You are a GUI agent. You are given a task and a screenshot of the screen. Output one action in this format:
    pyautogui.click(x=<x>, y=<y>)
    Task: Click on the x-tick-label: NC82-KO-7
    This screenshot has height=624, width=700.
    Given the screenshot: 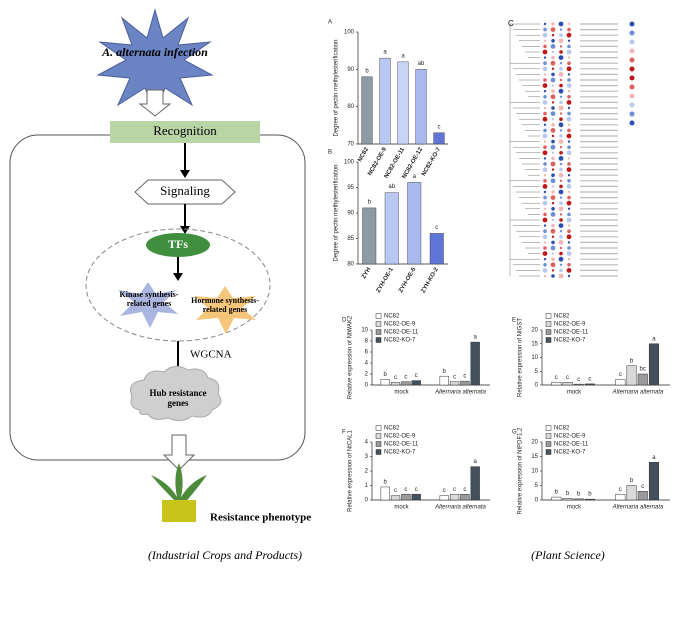 What is the action you would take?
    pyautogui.click(x=431, y=161)
    